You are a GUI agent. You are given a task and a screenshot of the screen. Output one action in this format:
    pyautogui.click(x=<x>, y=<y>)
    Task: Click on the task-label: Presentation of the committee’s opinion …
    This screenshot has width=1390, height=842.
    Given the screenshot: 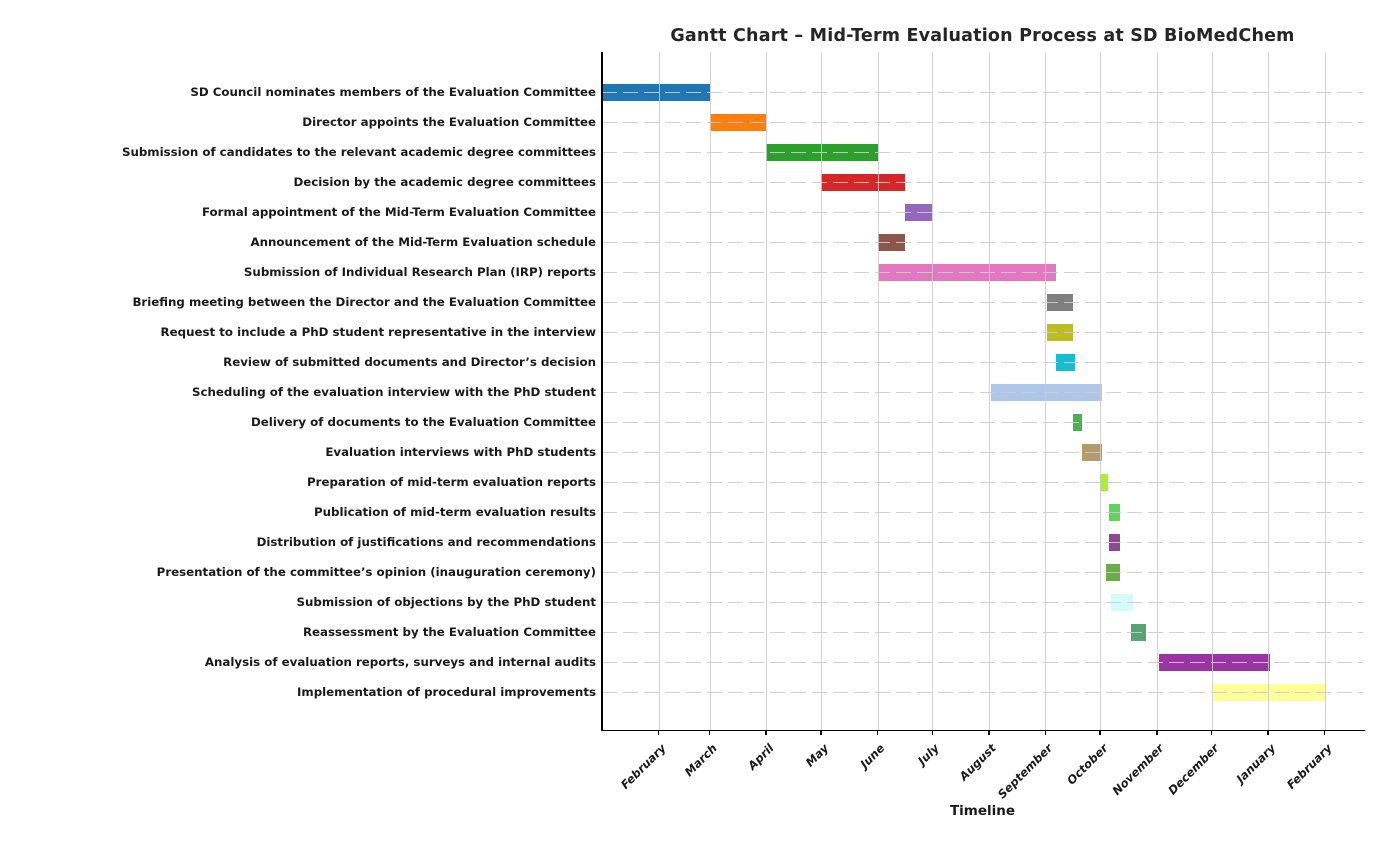 What is the action you would take?
    pyautogui.click(x=376, y=572)
    